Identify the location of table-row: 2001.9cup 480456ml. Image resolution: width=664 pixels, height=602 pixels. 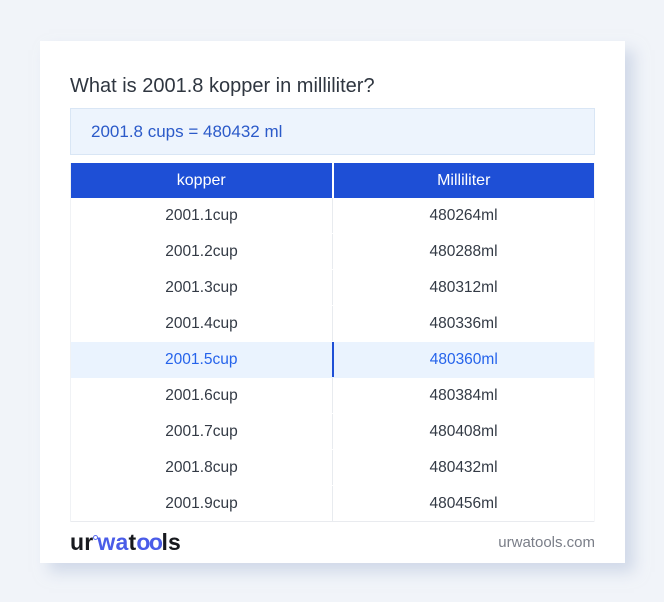
(332, 504).